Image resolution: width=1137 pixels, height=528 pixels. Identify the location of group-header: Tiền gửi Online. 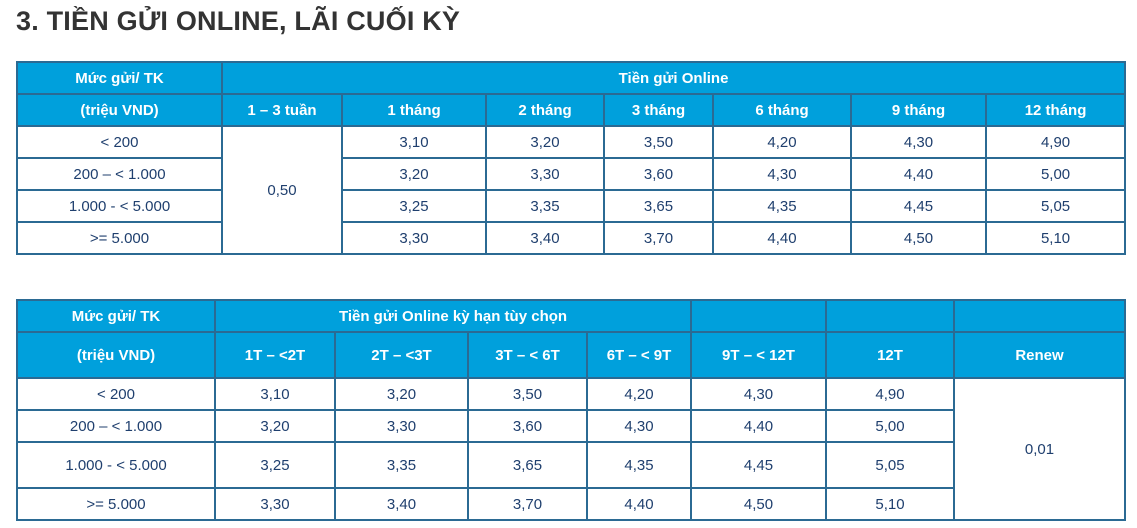
(673, 78).